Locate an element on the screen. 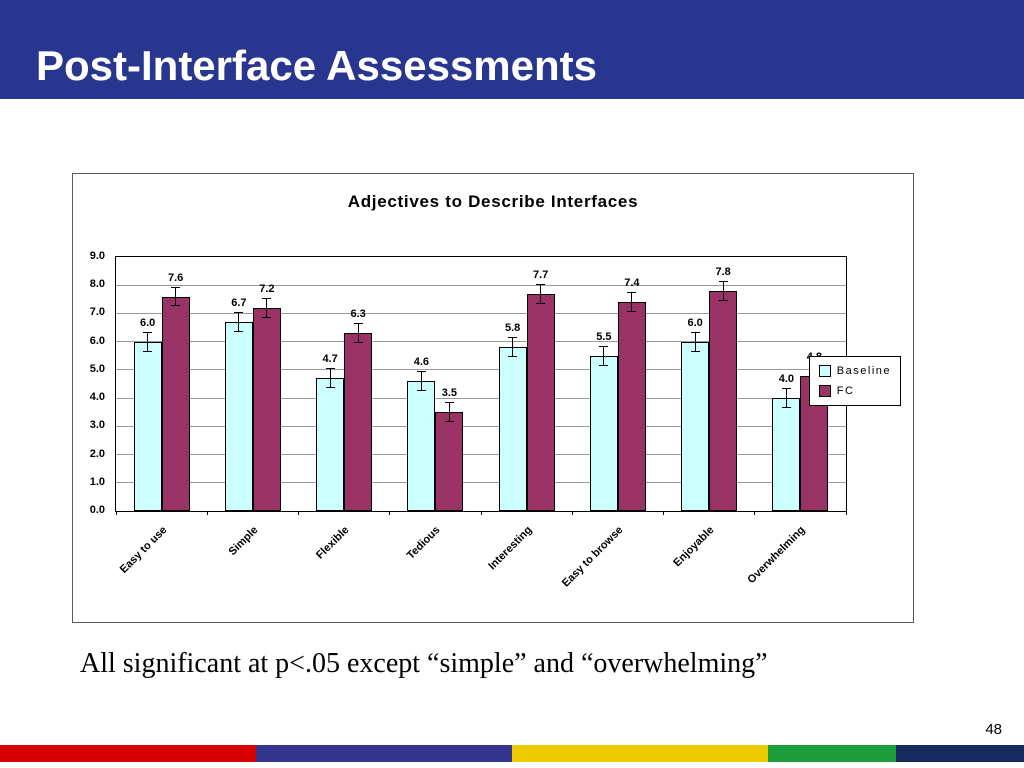 This screenshot has width=1024, height=768. legend-label: FC is located at coordinates (845, 391).